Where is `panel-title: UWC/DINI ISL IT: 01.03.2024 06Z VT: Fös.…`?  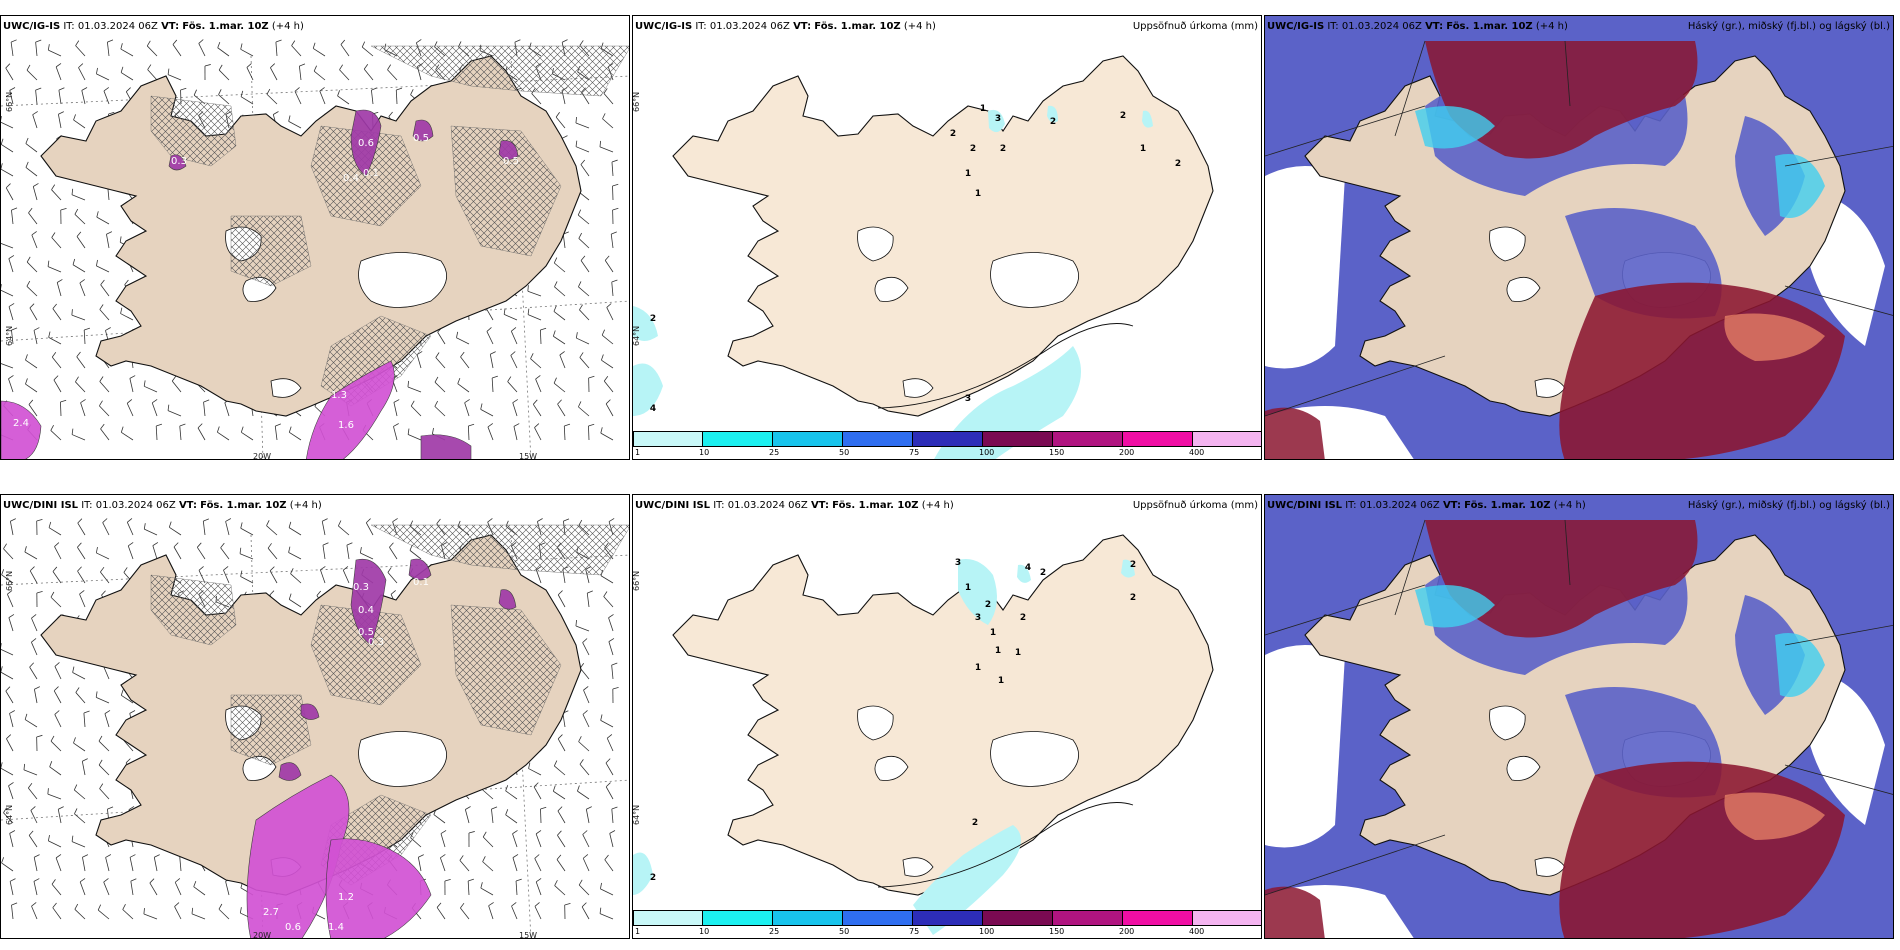 panel-title: UWC/DINI ISL IT: 01.03.2024 06Z VT: Fös.… is located at coordinates (794, 505).